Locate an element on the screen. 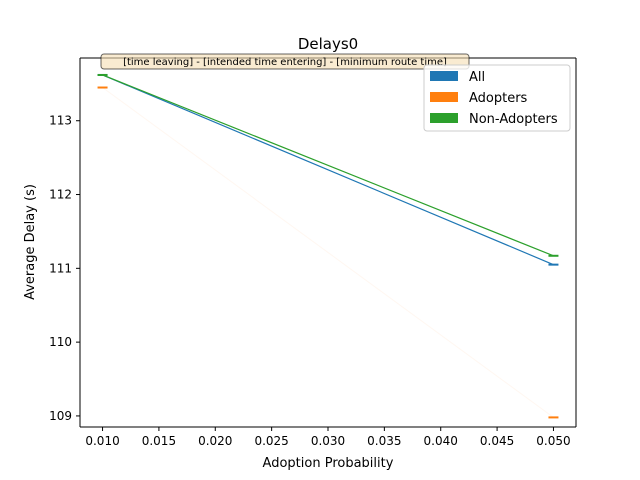 This screenshot has height=480, width=640. legend-label: Adopters is located at coordinates (498, 98).